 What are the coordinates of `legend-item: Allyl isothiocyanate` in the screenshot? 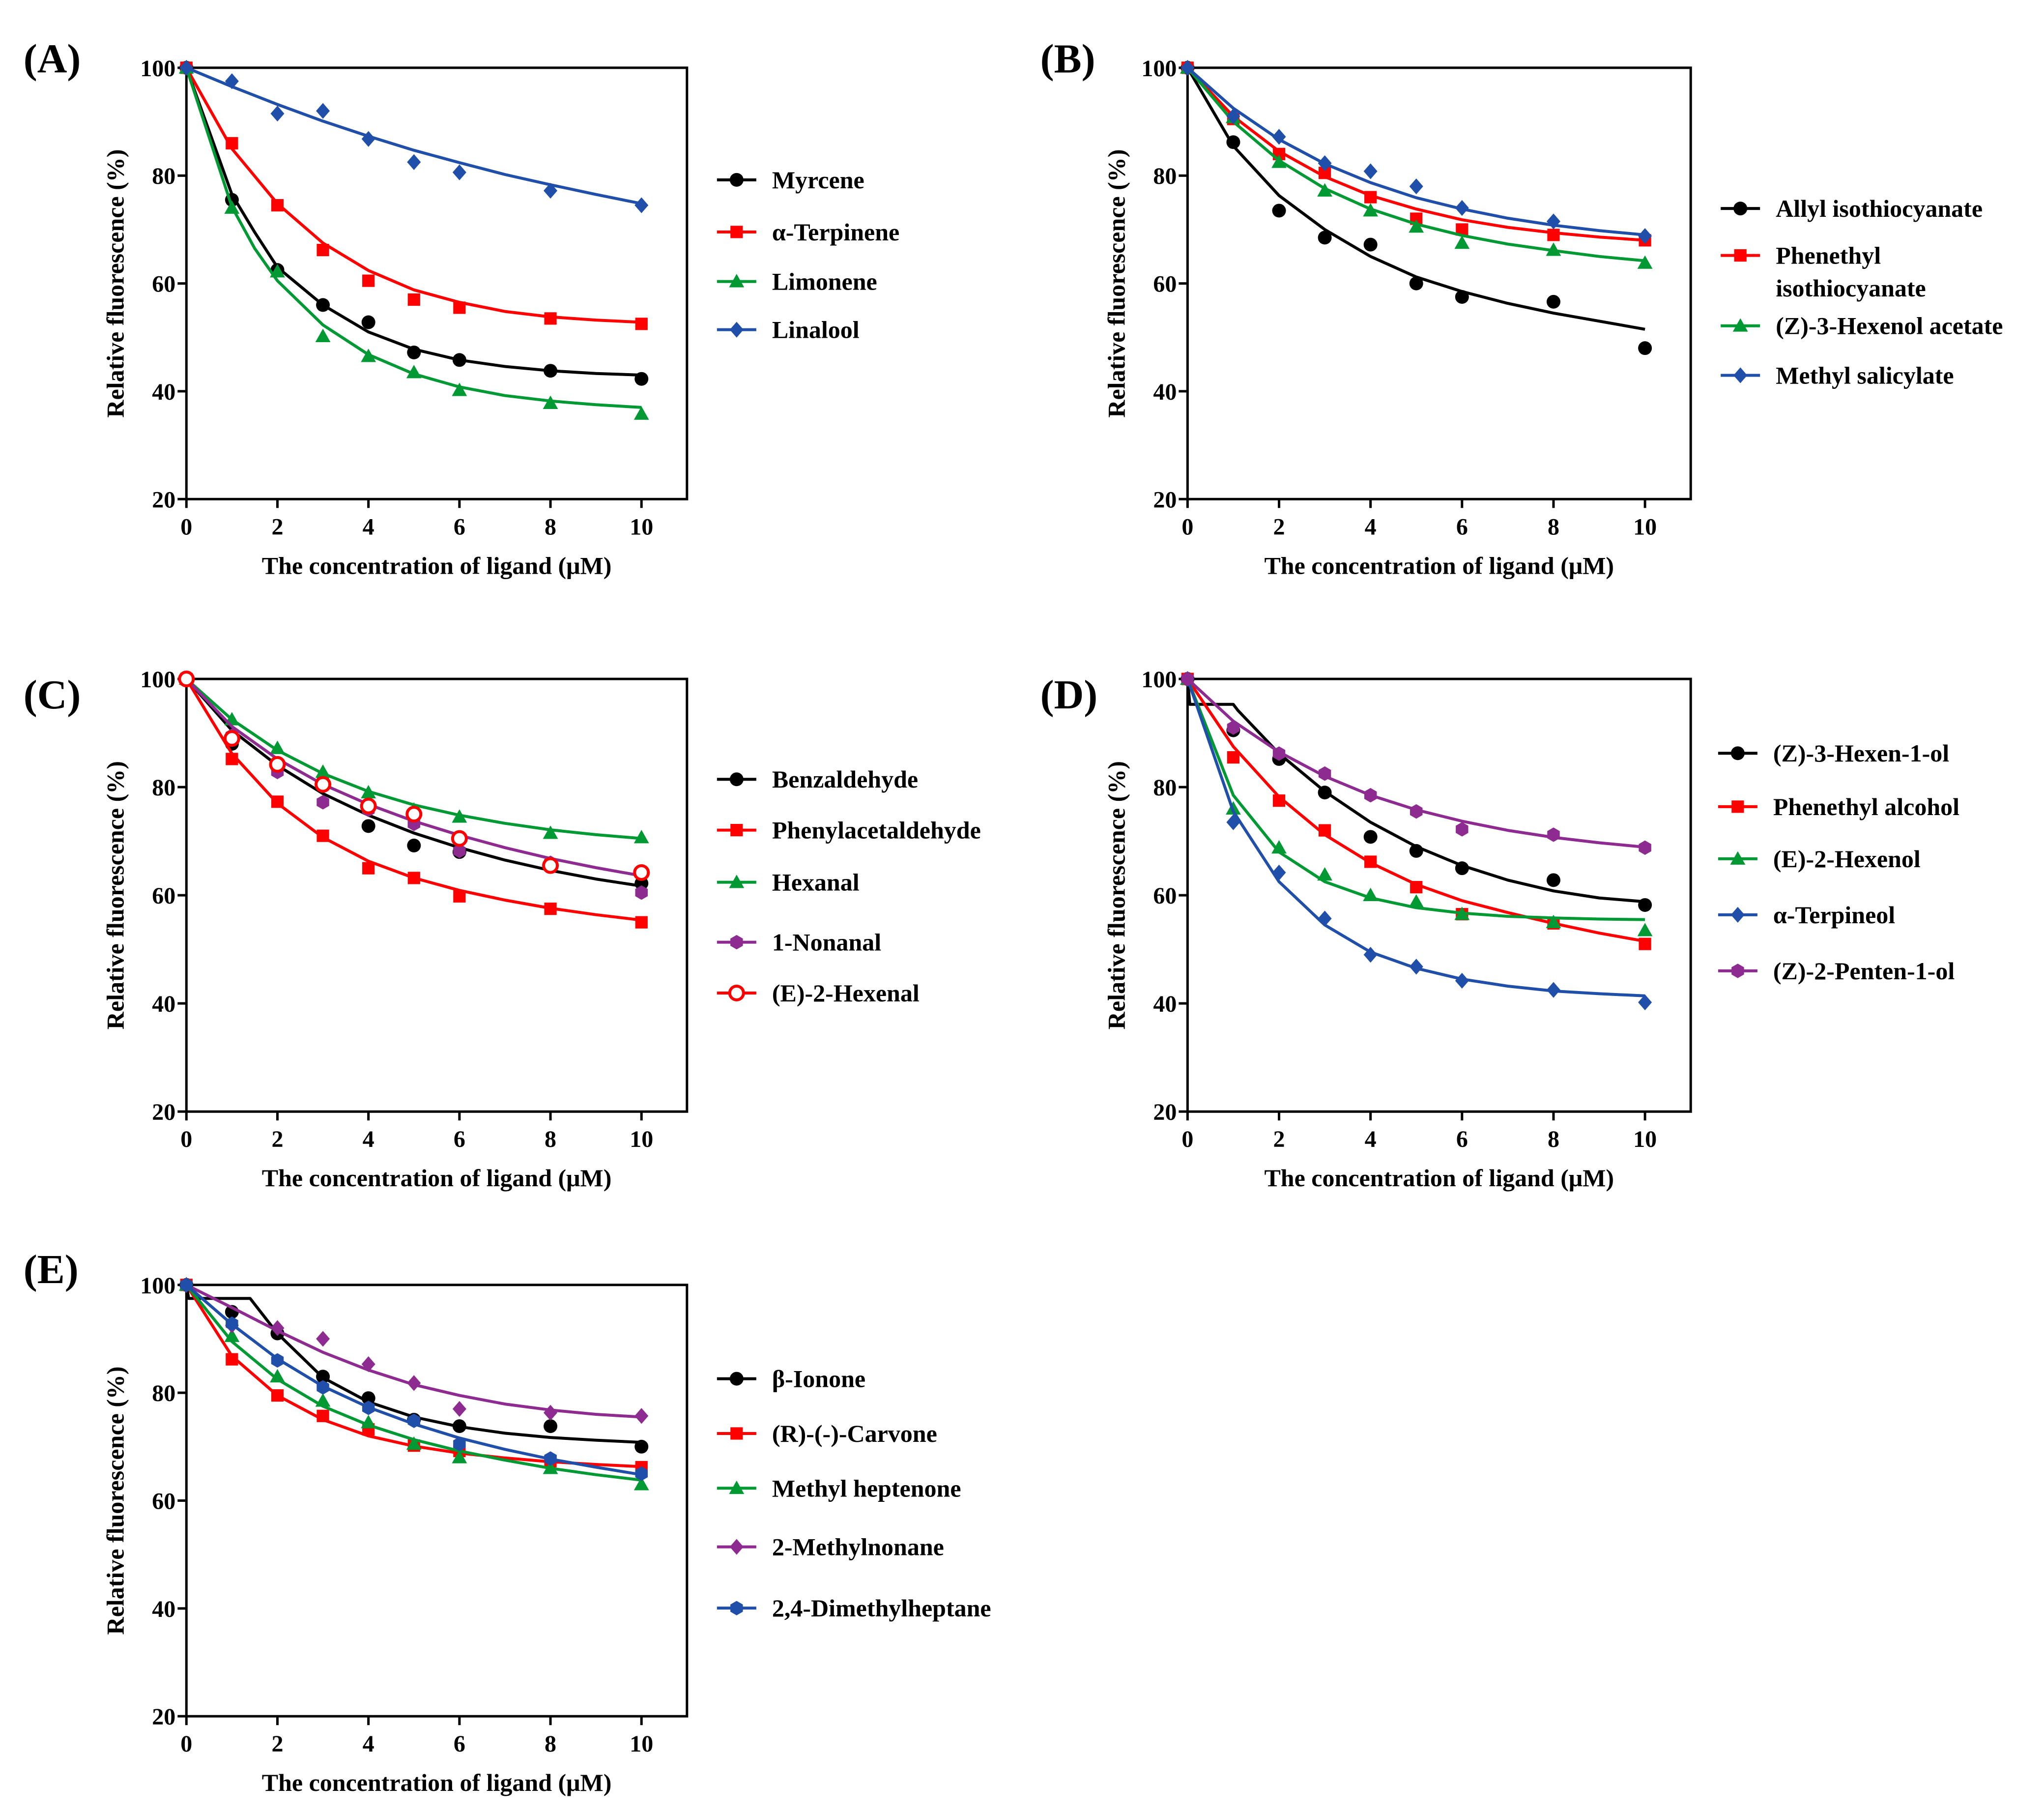 It's located at (1852, 208).